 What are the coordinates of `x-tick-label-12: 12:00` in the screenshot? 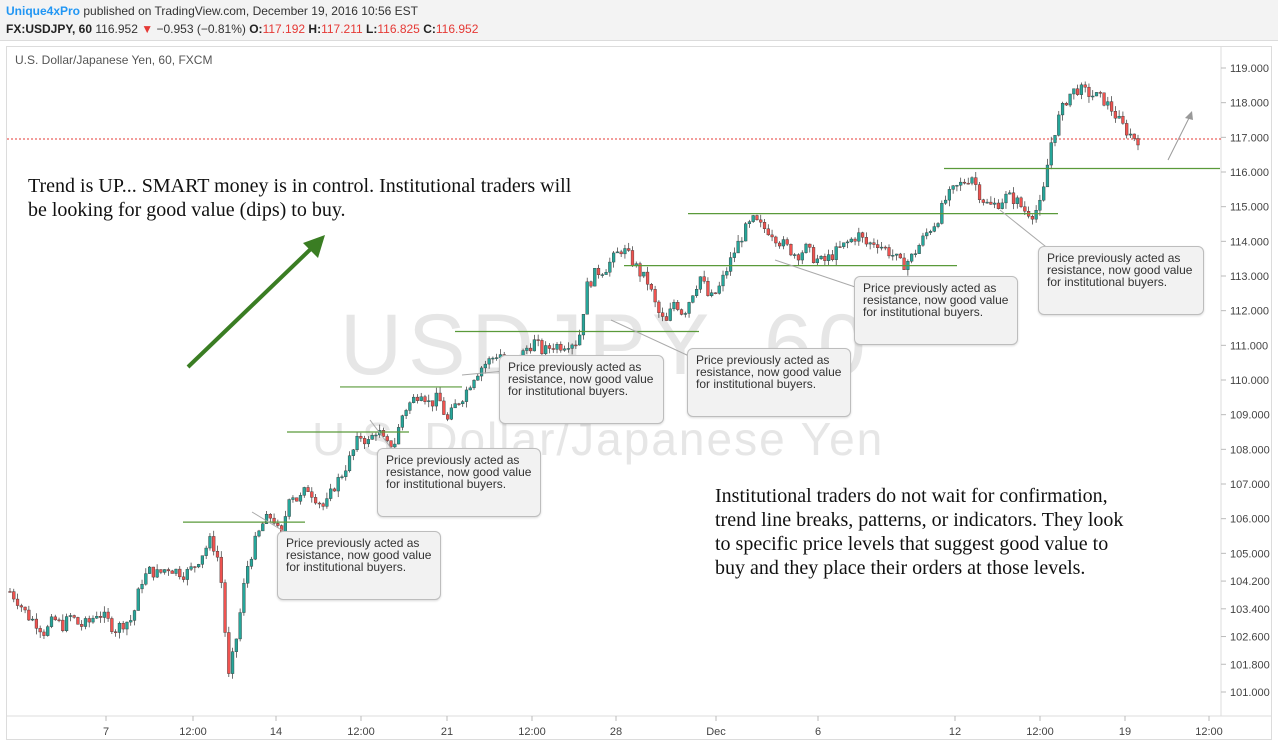 It's located at (1209, 732).